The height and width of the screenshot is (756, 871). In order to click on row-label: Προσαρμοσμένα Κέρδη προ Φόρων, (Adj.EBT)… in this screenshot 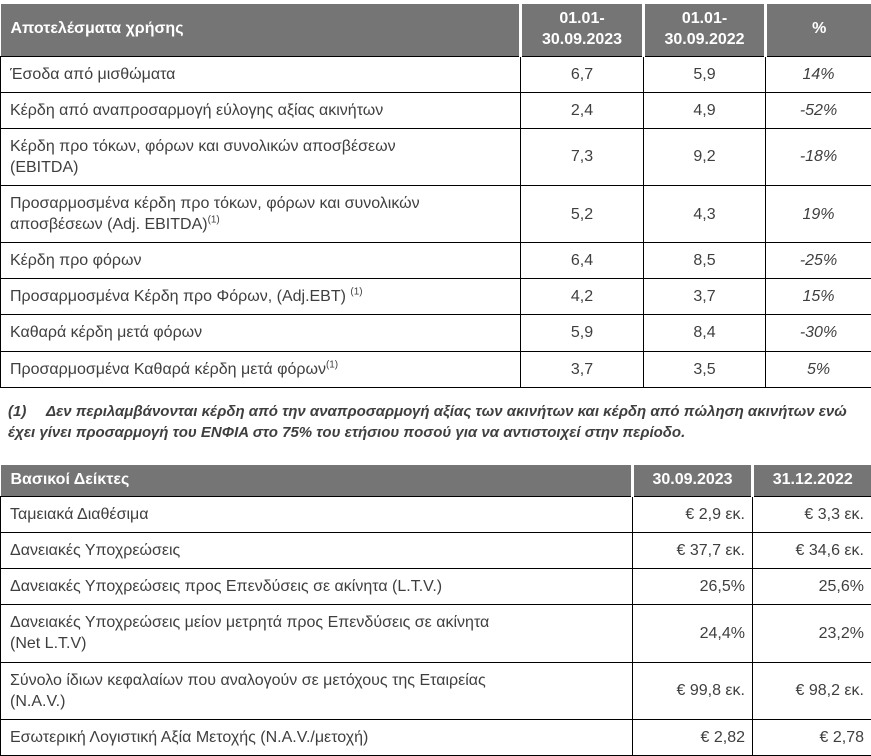, I will do `click(261, 297)`.